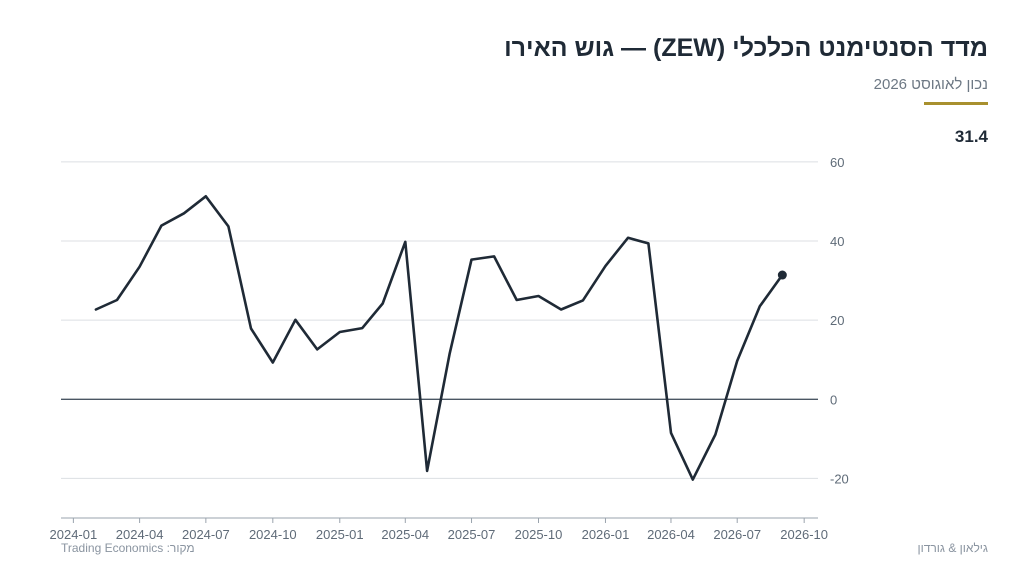 Image resolution: width=1024 pixels, height=576 pixels. Describe the element at coordinates (128, 548) in the screenshot. I see `source-note: מקור: Trading Economics` at that location.